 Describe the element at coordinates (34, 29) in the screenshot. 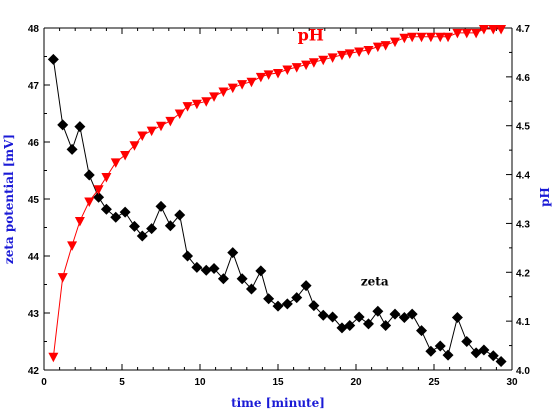

I see `y-left-tick-label: 48` at that location.